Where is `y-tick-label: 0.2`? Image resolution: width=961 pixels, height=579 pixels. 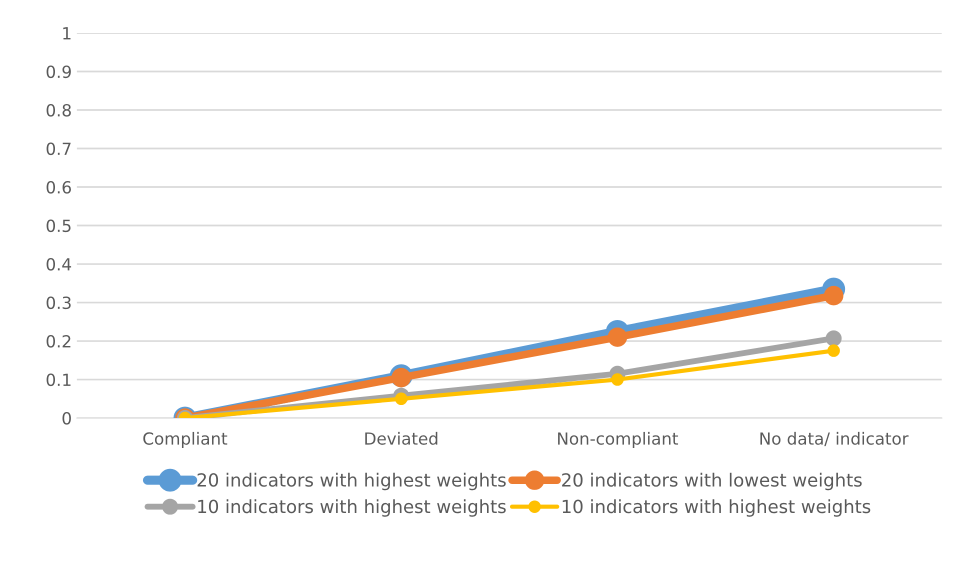
y-tick-label: 0.2 is located at coordinates (58, 341).